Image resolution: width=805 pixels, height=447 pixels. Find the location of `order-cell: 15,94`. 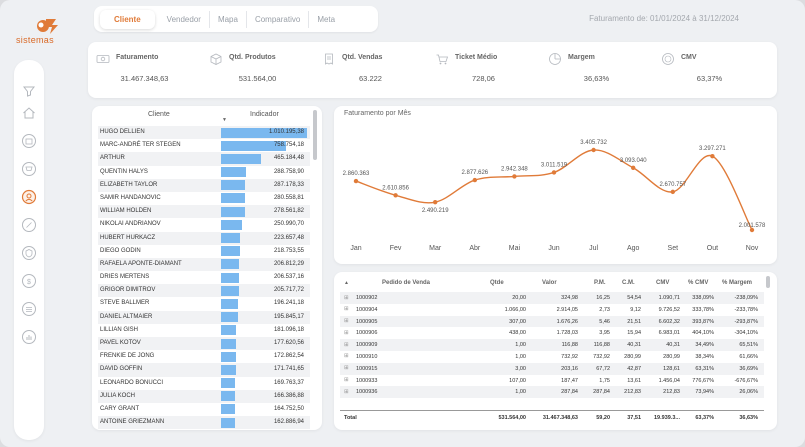

order-cell: 15,94 is located at coordinates (634, 333).